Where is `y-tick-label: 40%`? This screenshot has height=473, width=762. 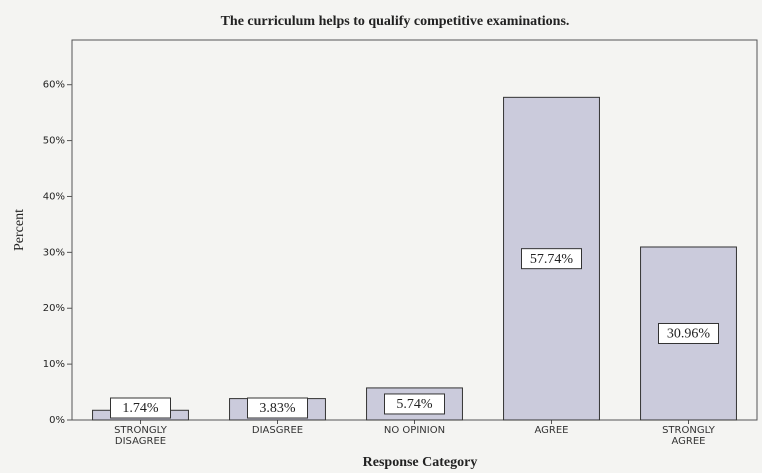
y-tick-label: 40% is located at coordinates (54, 196).